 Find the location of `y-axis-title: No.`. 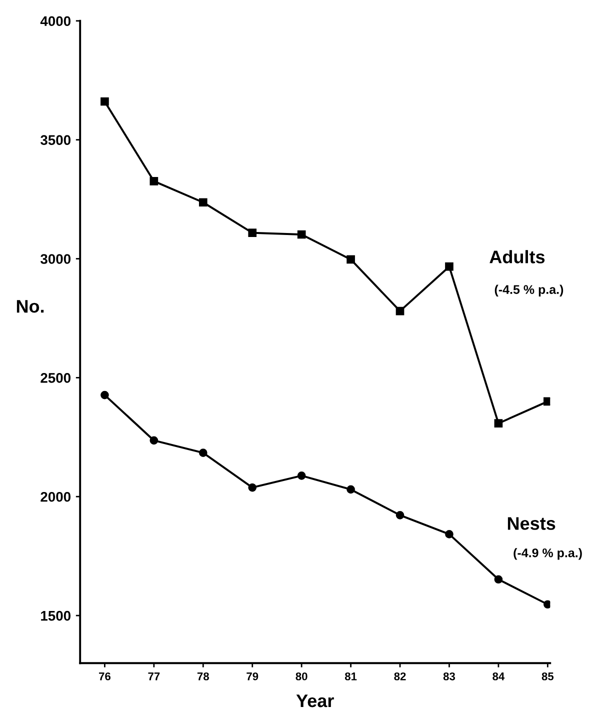

y-axis-title: No. is located at coordinates (30, 306).